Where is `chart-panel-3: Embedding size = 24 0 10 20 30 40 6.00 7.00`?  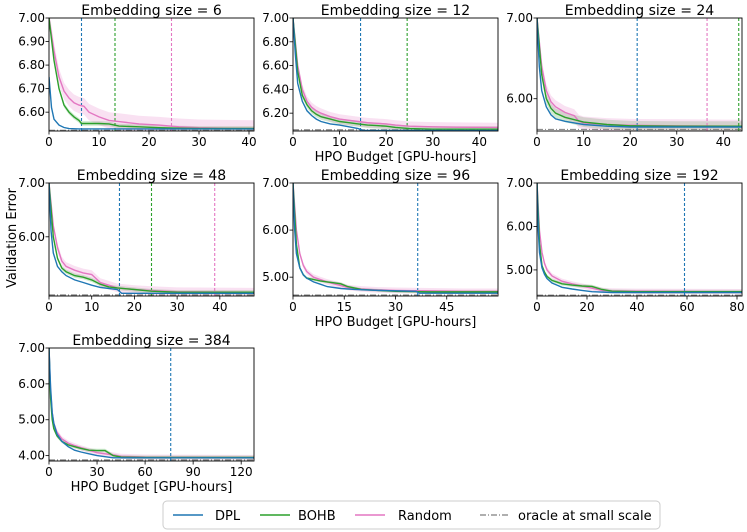
chart-panel-3: Embedding size = 24 0 10 20 30 40 6.00 7.00 is located at coordinates (624, 76).